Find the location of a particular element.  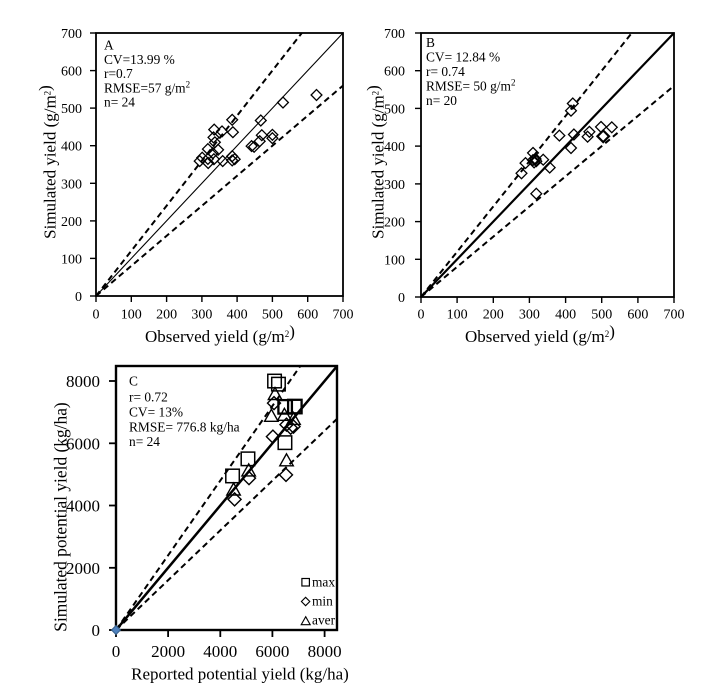

svg-text: RMSE= 776.8 kg/ha is located at coordinates (184, 427).